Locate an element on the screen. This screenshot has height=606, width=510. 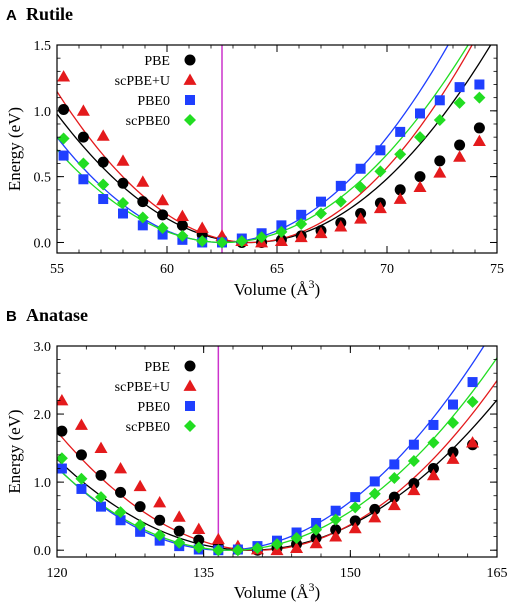
legend-label-pbe: PBE is located at coordinates (157, 61).